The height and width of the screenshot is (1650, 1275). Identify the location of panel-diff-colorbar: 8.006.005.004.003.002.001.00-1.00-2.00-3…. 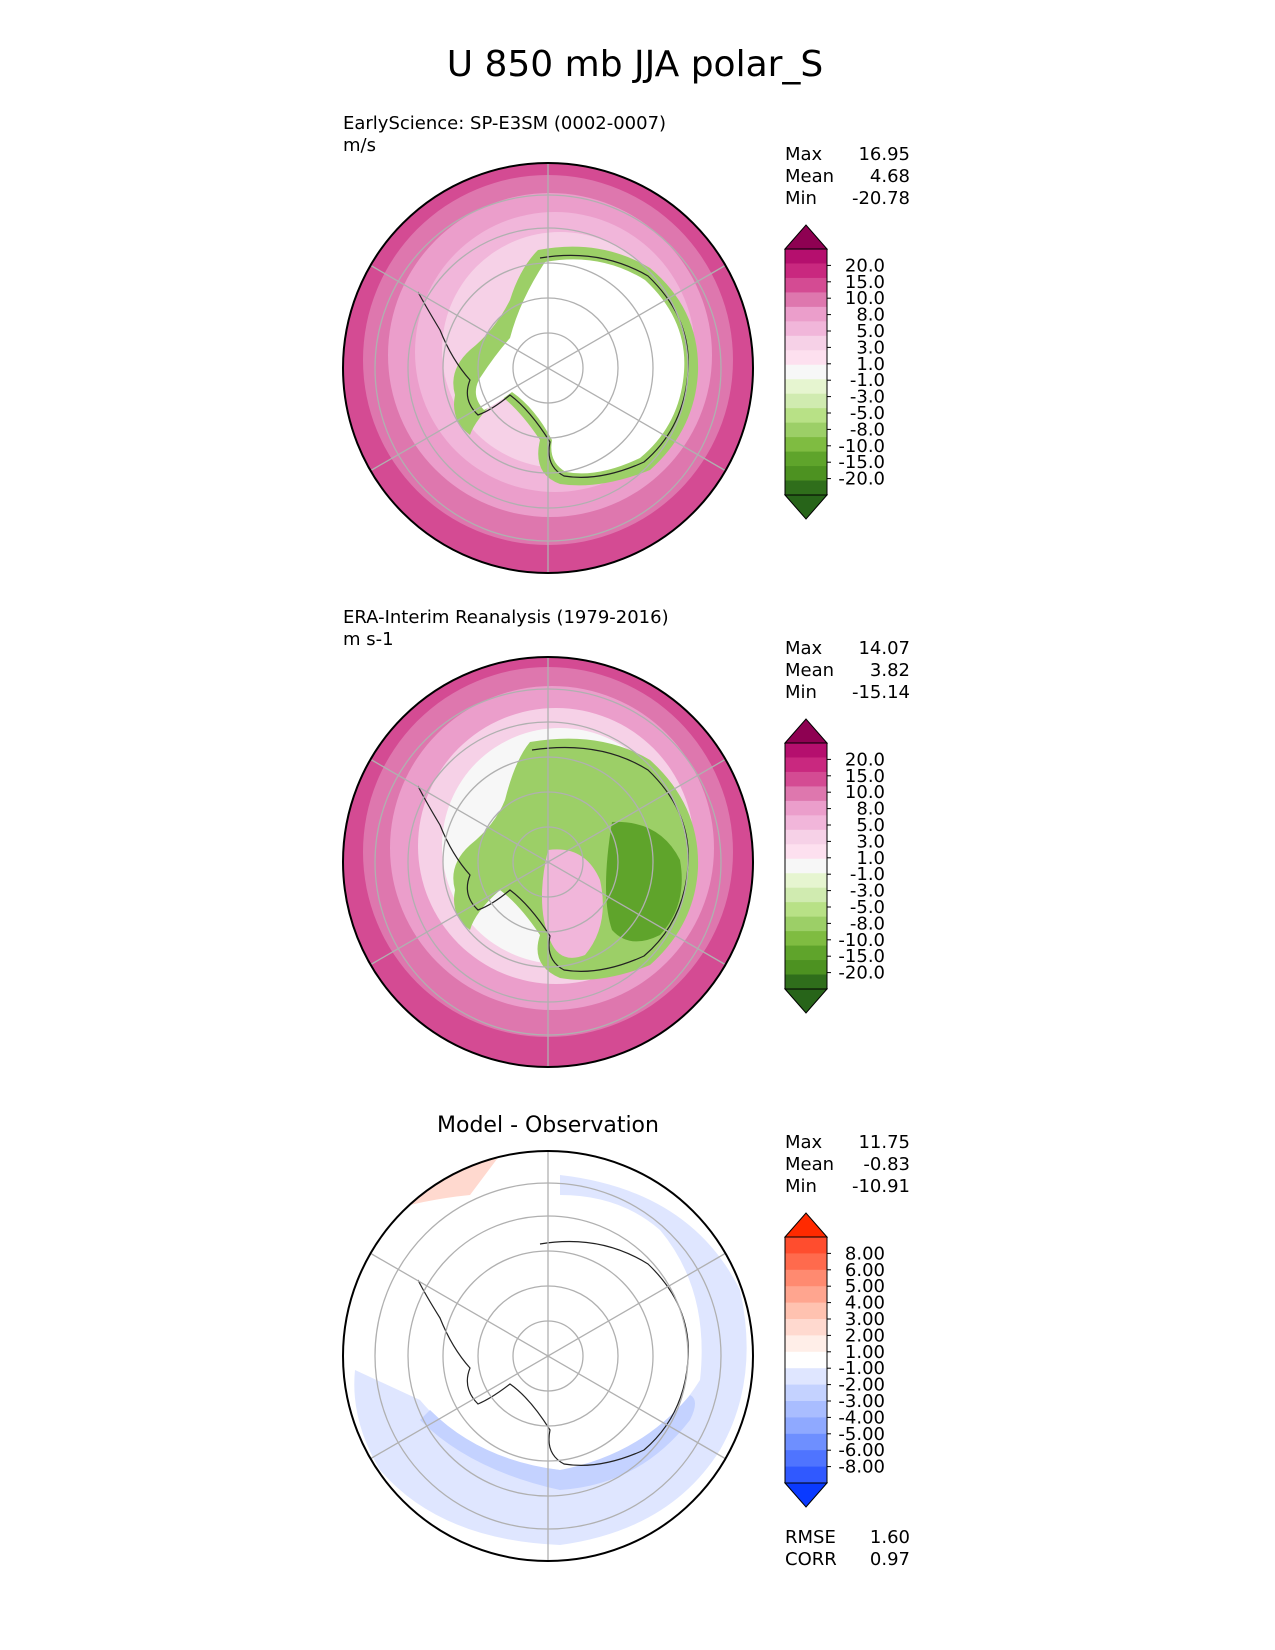
(834, 1360).